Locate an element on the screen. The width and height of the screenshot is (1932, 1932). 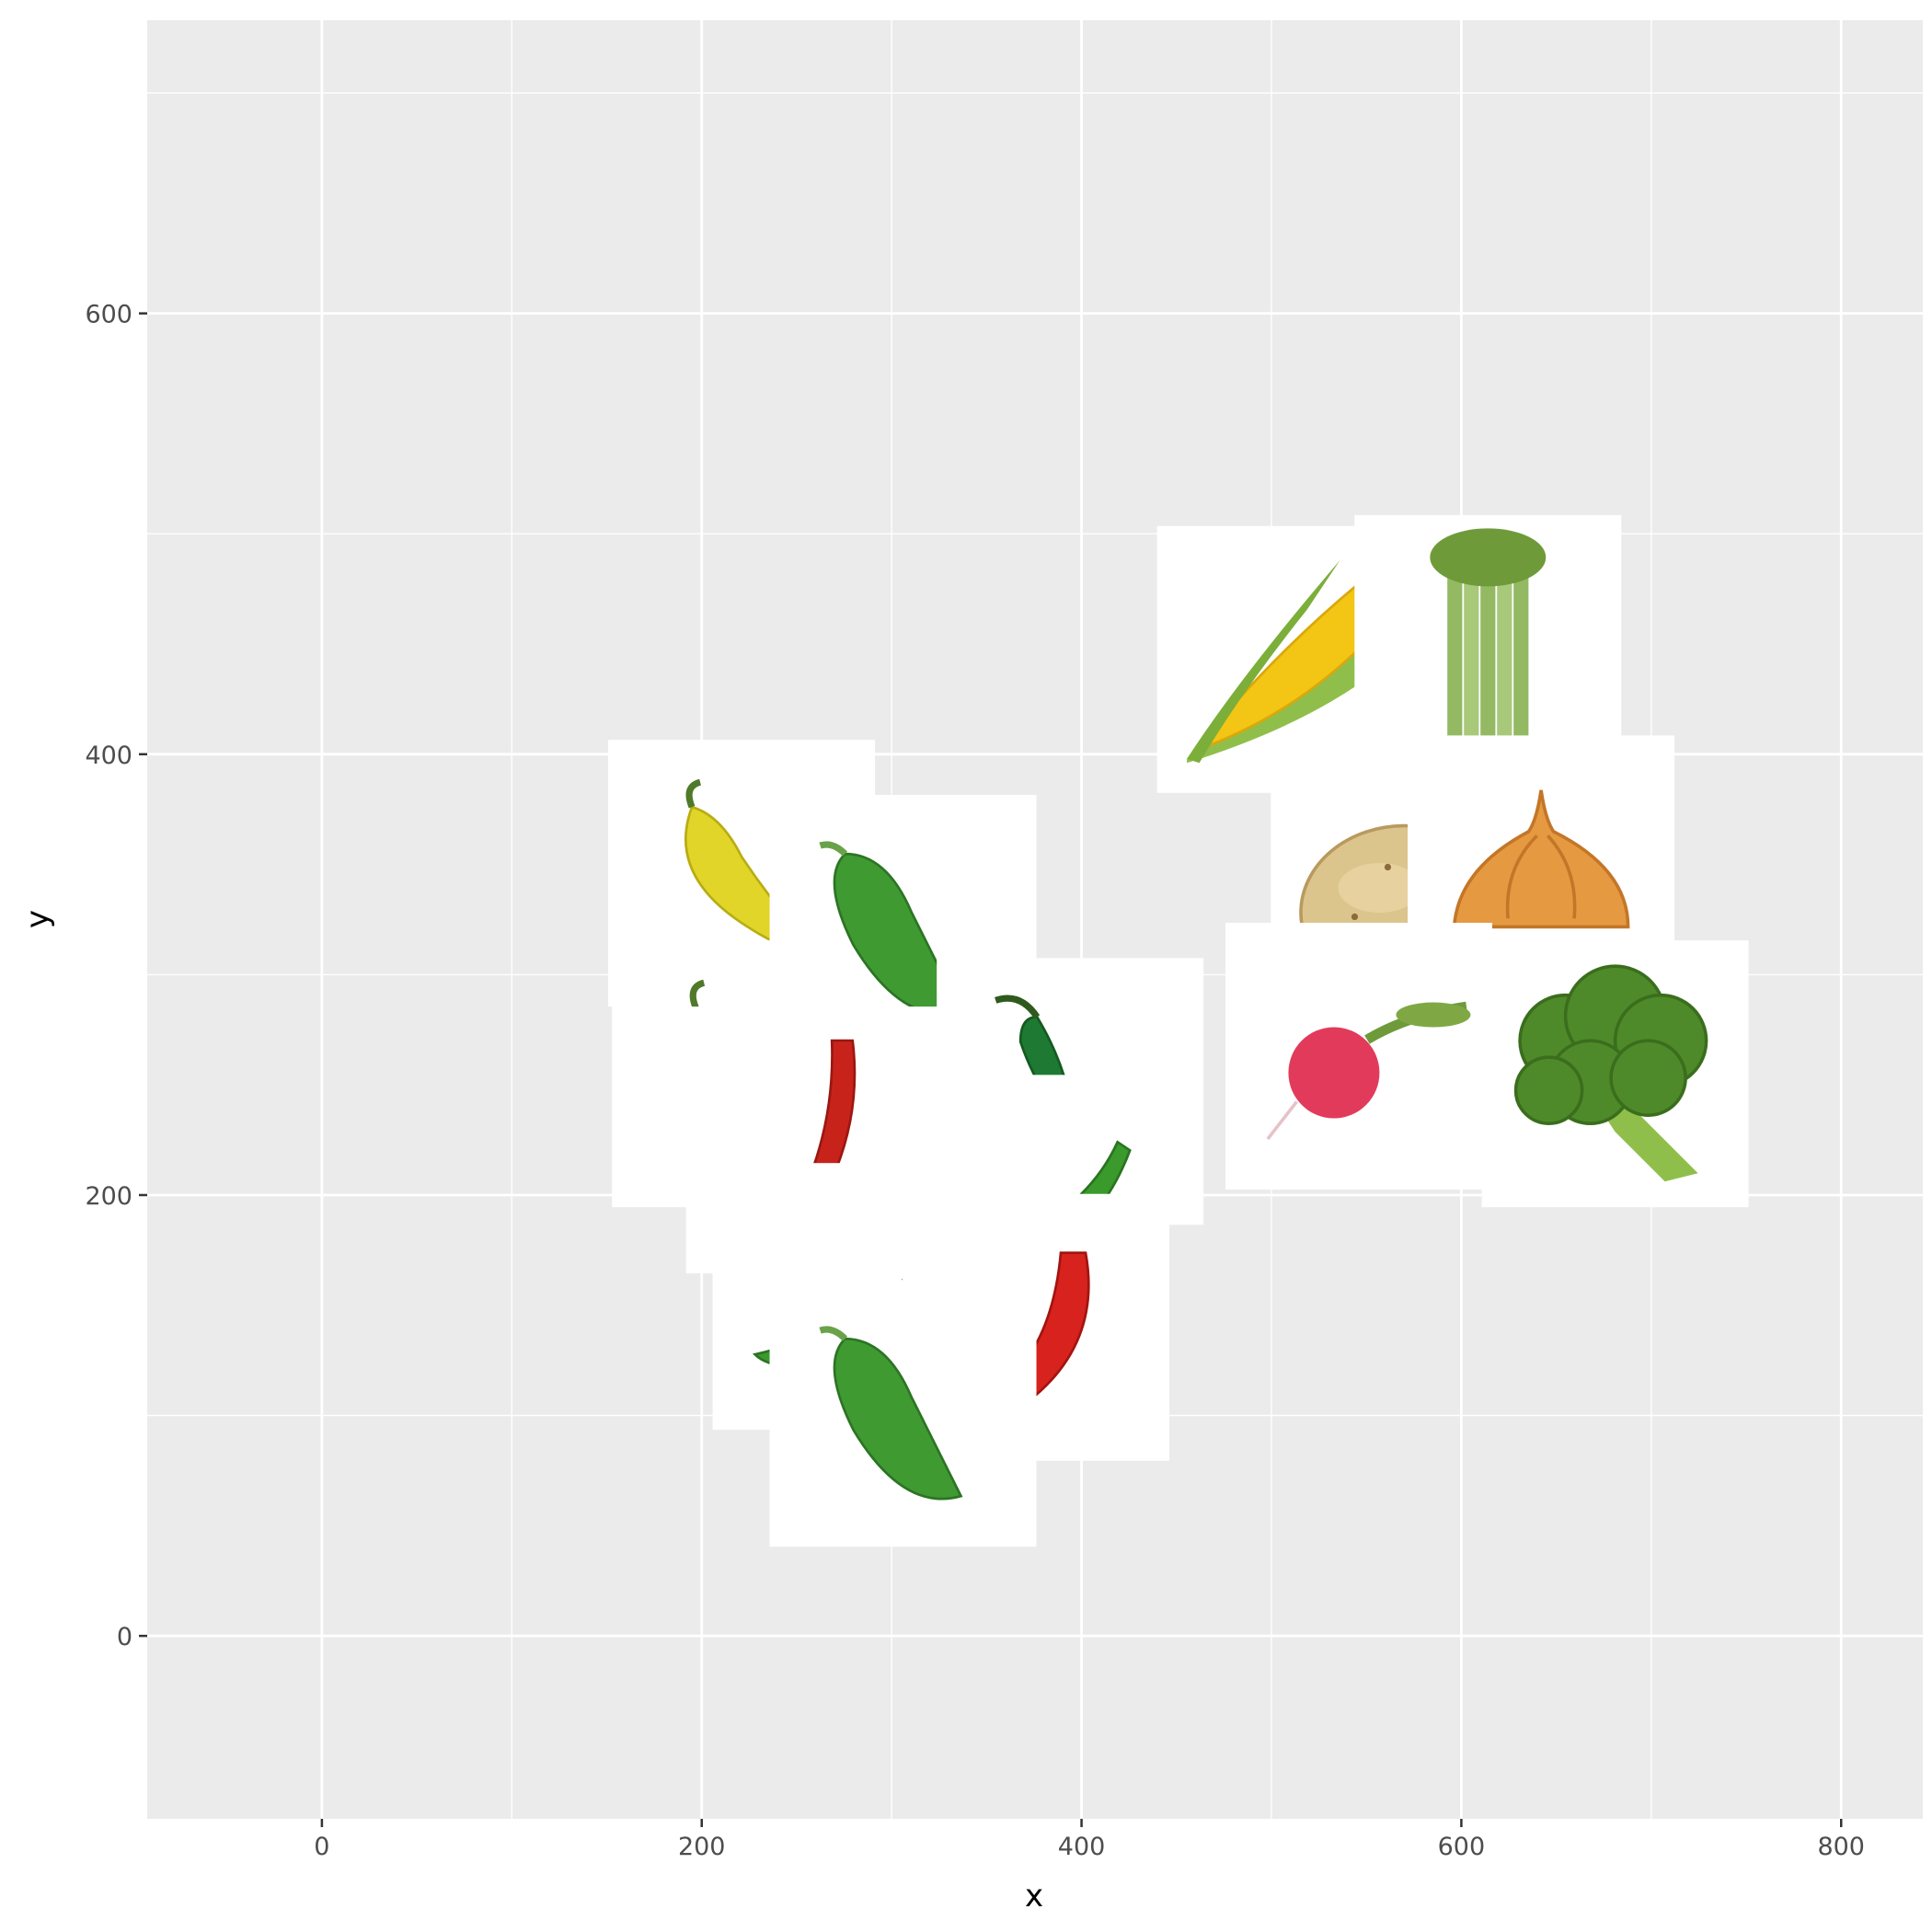
y-tick-label: 600 is located at coordinates (108, 315).